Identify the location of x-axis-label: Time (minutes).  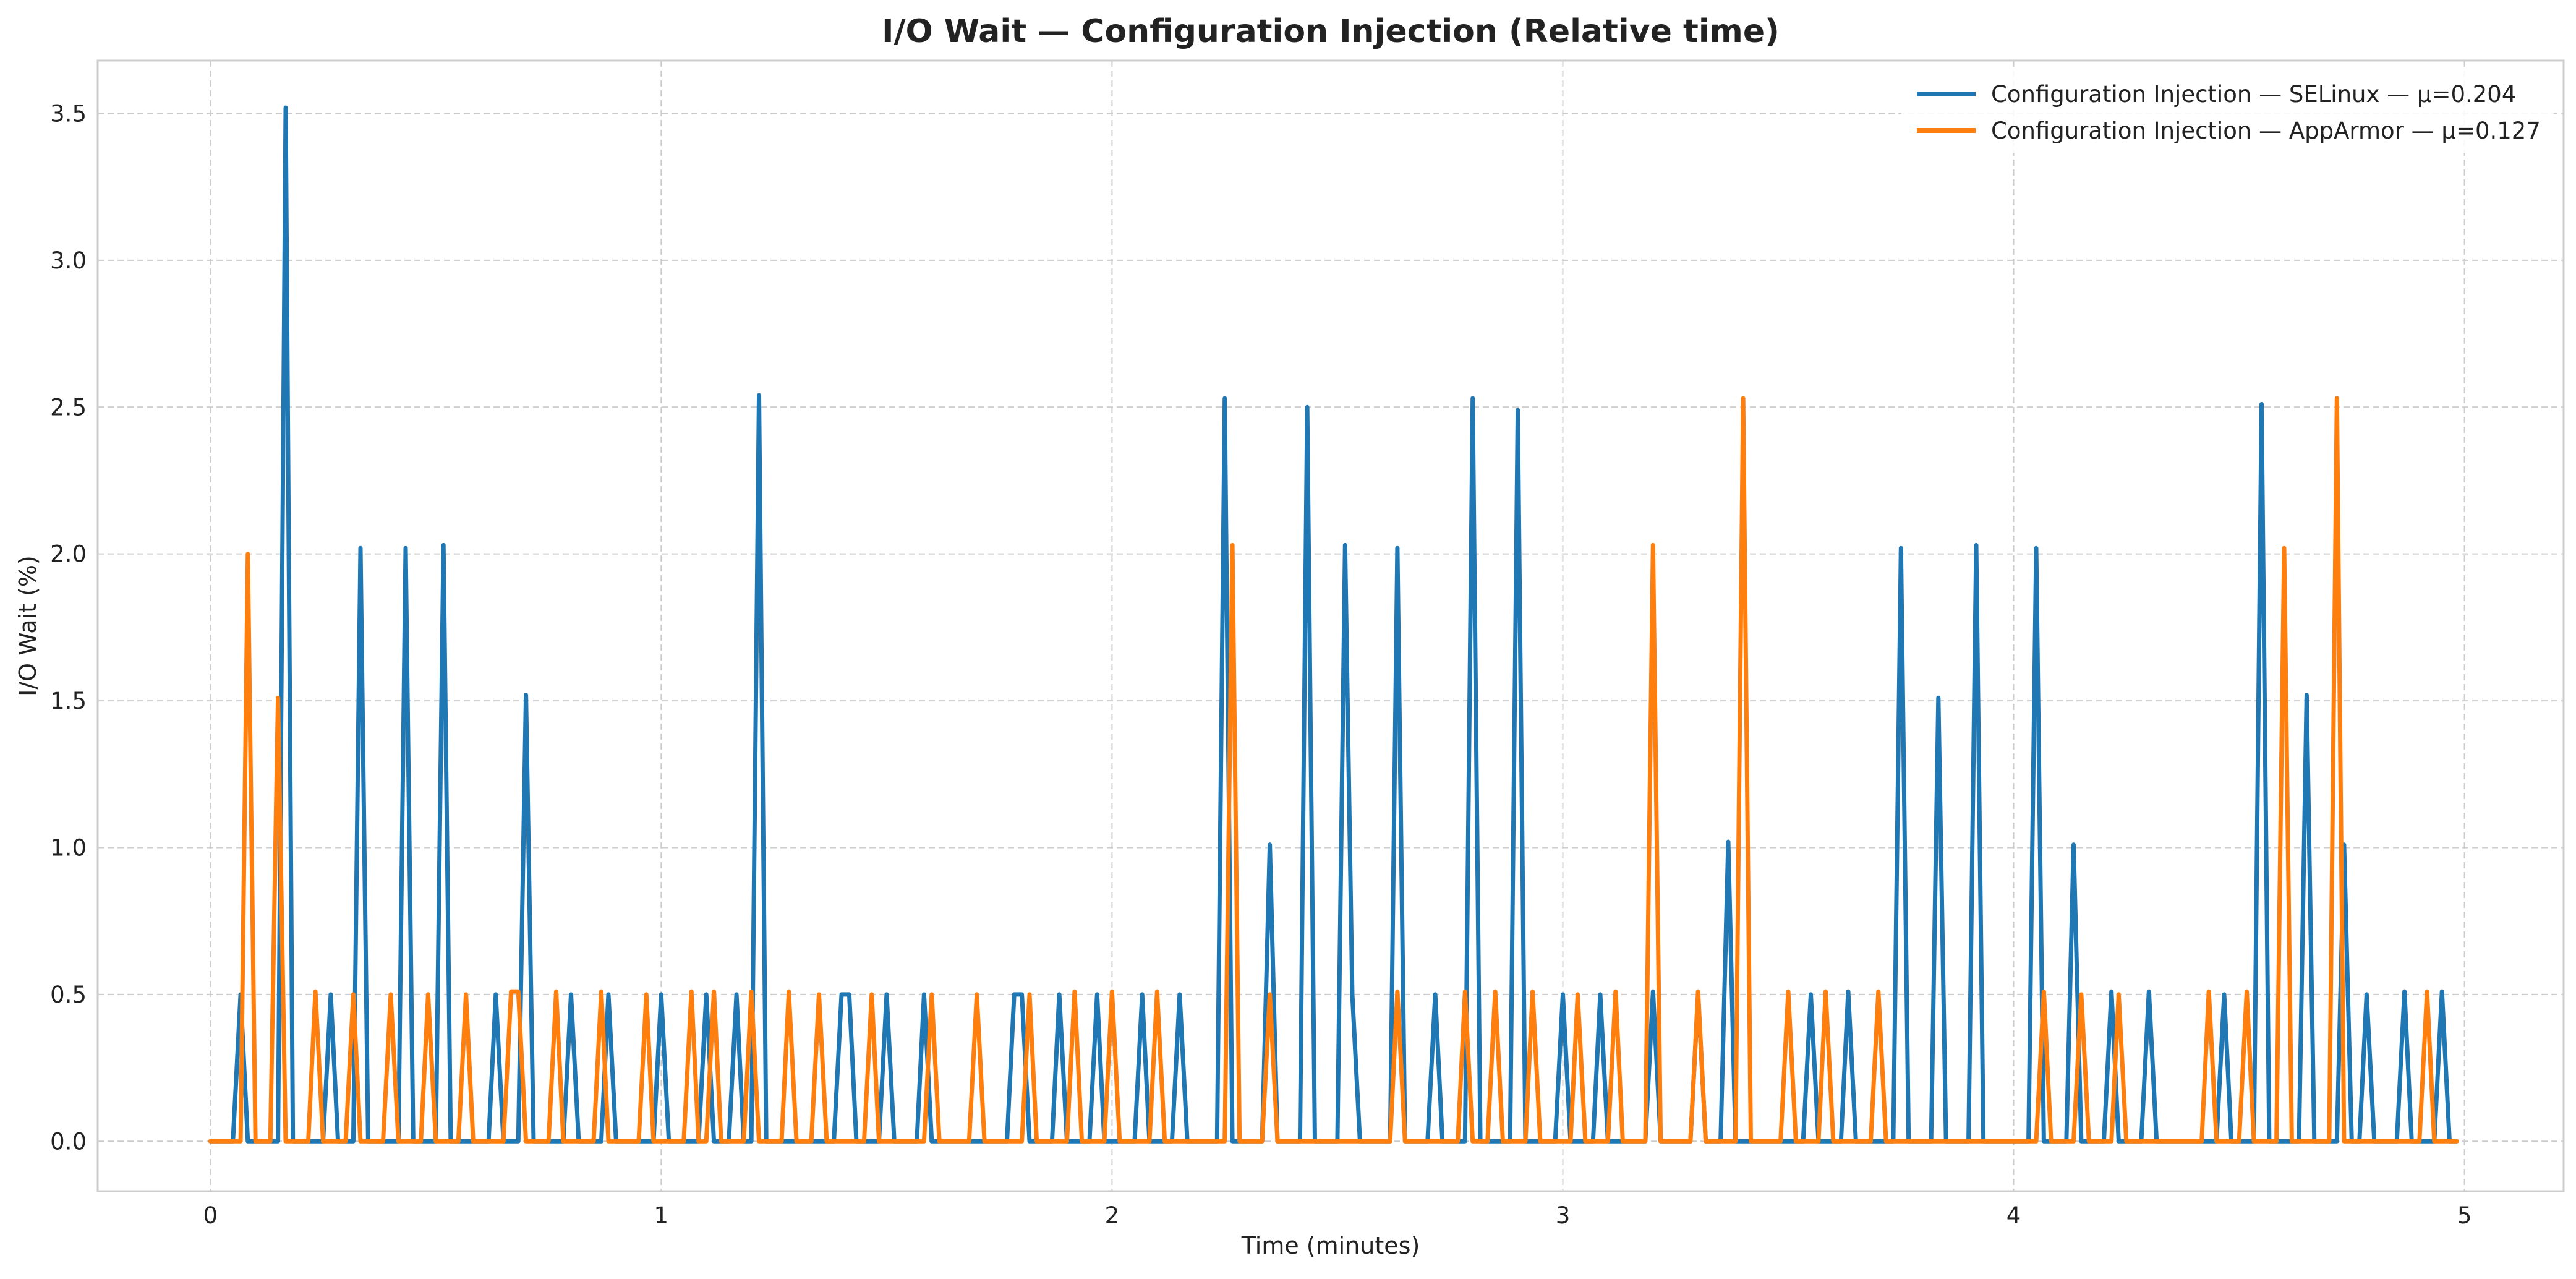
(1330, 1245).